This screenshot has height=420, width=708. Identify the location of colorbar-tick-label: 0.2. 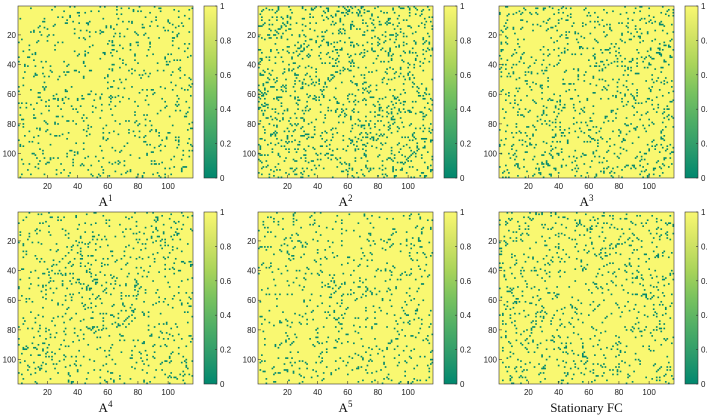
(466, 144).